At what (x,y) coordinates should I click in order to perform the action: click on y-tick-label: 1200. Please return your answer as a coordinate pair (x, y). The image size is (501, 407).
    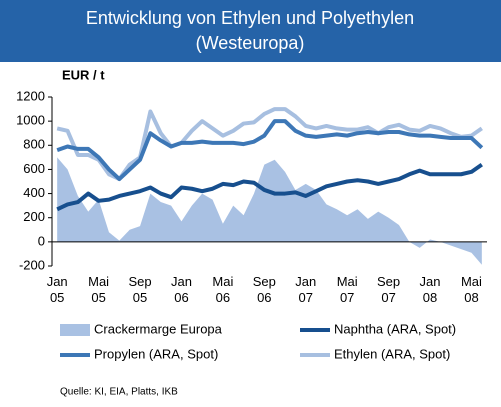
    Looking at the image, I should click on (30, 95).